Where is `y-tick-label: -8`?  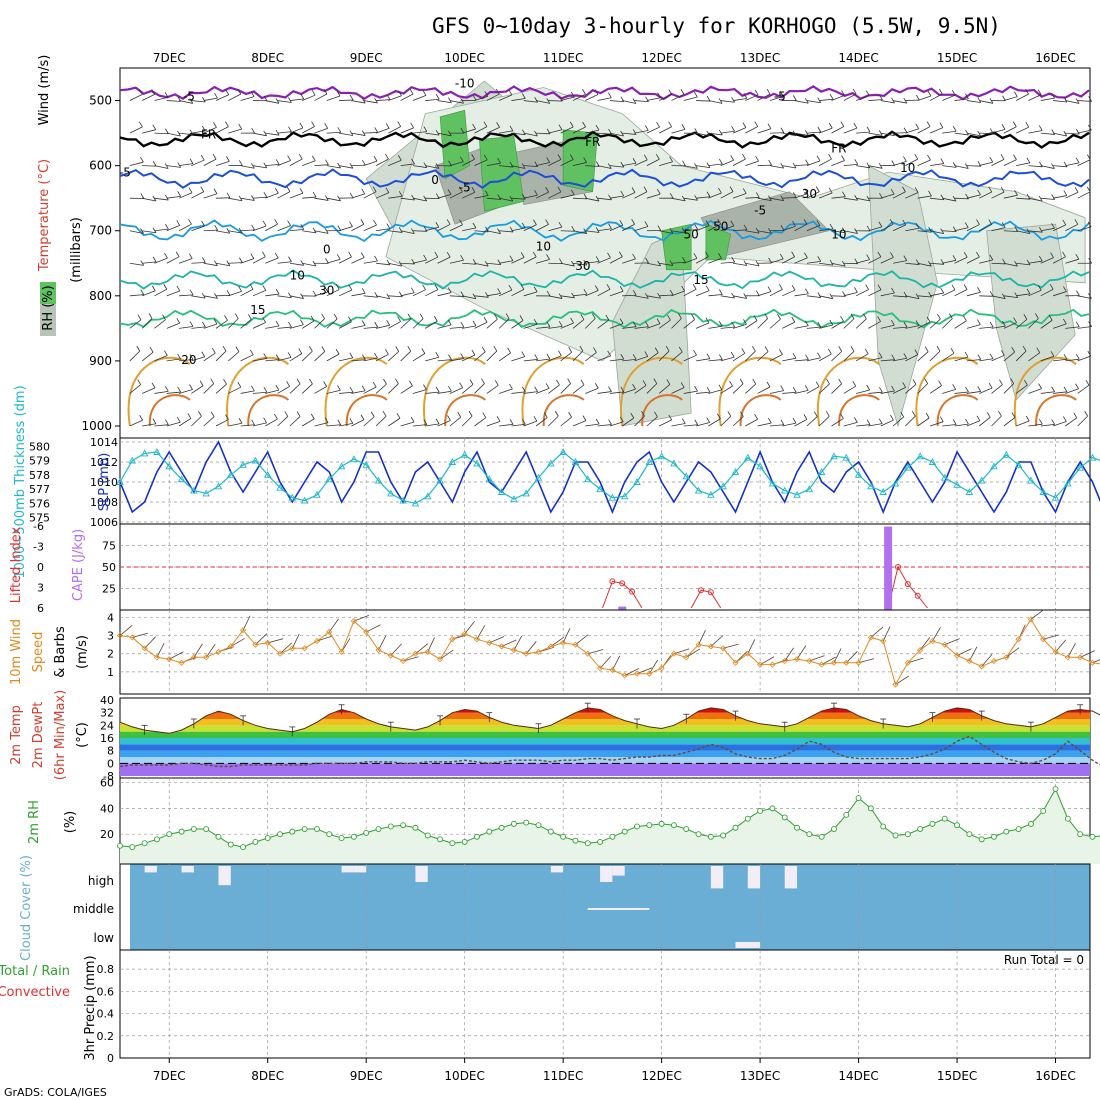 y-tick-label: -8 is located at coordinates (108, 776).